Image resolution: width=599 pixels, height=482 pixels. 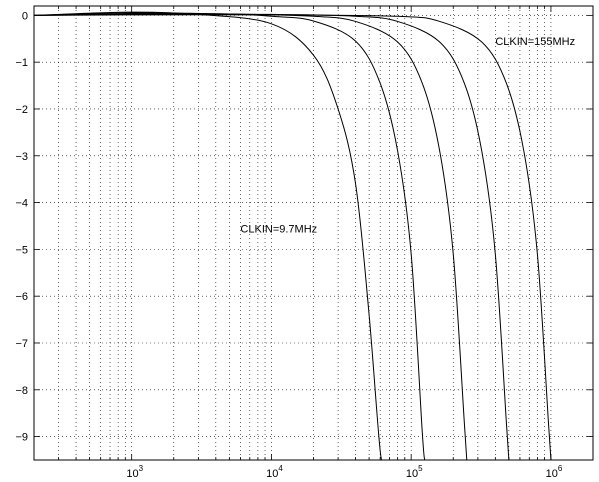 What do you see at coordinates (278, 229) in the screenshot?
I see `annotation-clkin-9-7mhz: CLKIN=9.7MHz` at bounding box center [278, 229].